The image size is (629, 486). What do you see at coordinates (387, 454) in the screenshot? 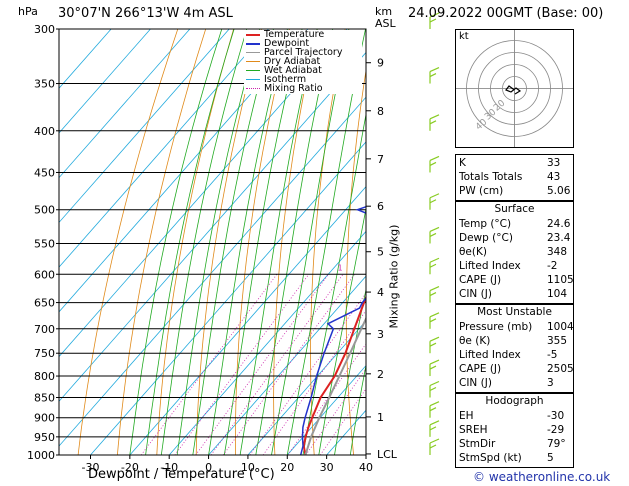
I see `km-tick-label: LCL` at bounding box center [387, 454].